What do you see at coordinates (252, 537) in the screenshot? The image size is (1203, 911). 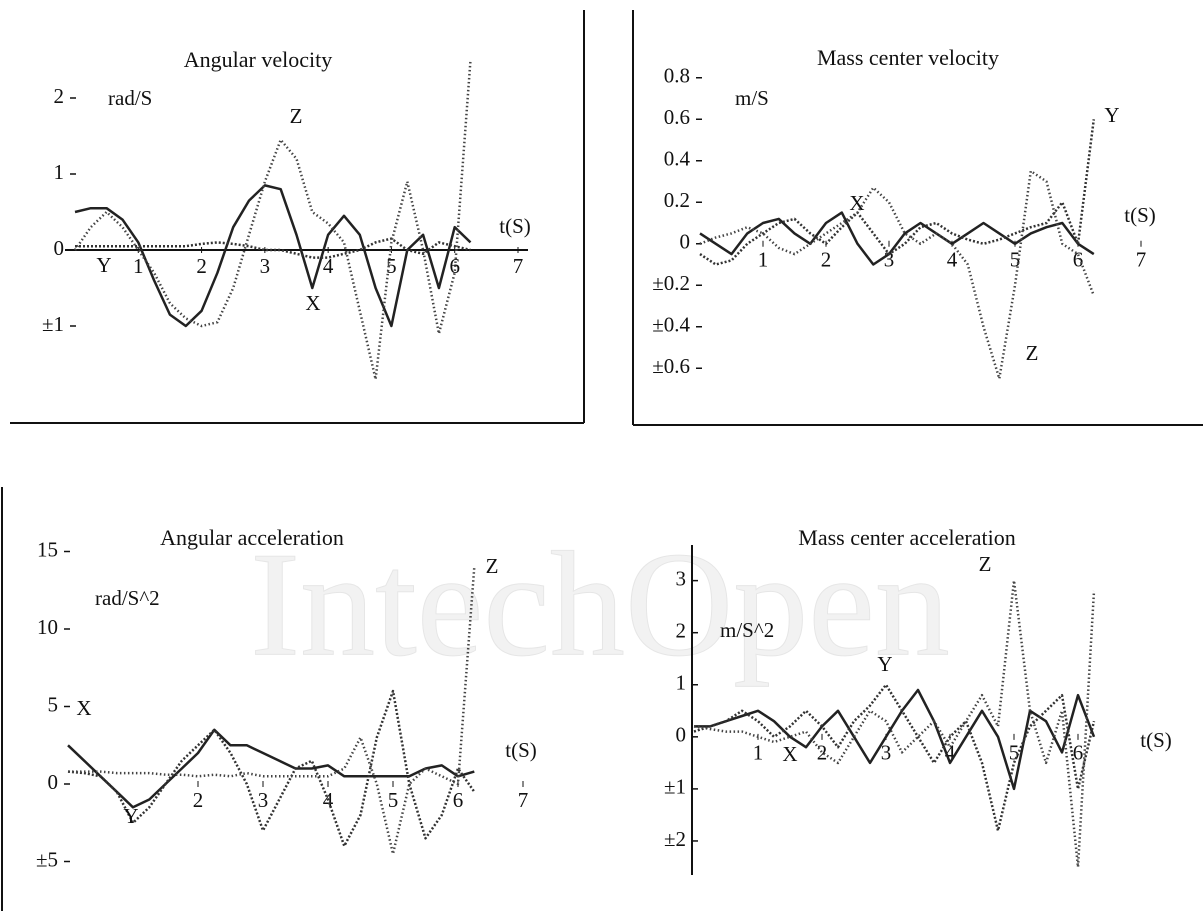 I see `chart-title: Angular acceleration` at bounding box center [252, 537].